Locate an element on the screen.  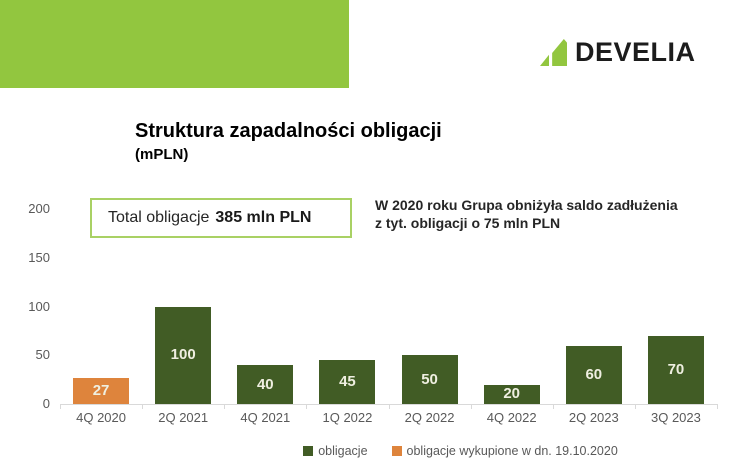
x-category-label: 4Q 2022 is located at coordinates (511, 417).